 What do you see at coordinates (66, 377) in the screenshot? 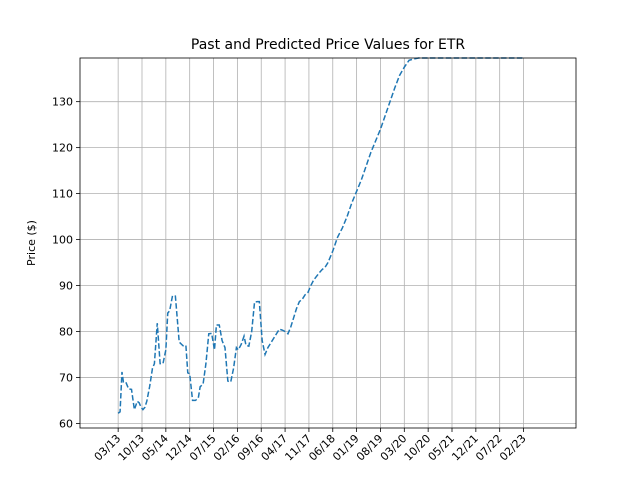
I see `y-tick-label: 70` at bounding box center [66, 377].